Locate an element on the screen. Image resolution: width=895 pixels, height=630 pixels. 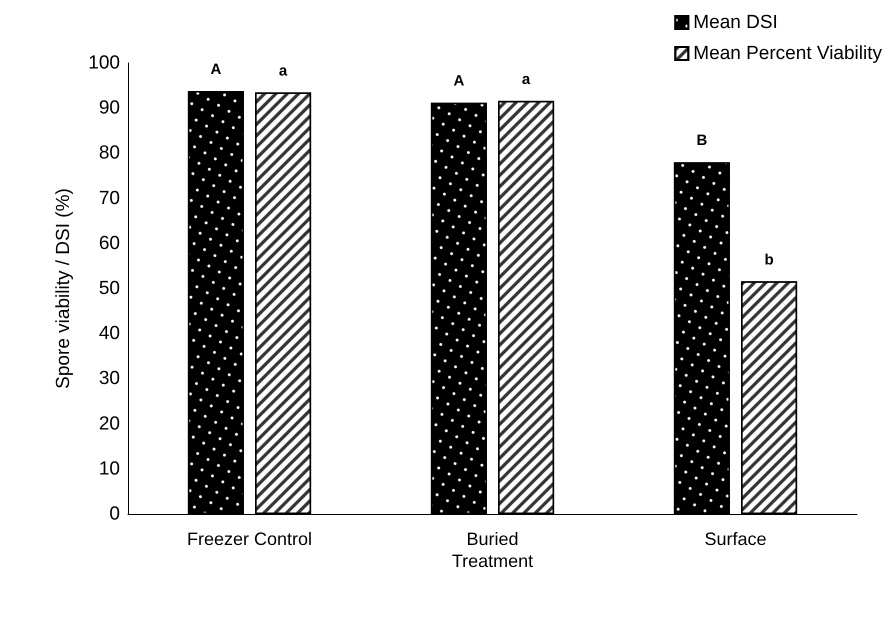
y-tick-label: 40 is located at coordinates (109, 333).